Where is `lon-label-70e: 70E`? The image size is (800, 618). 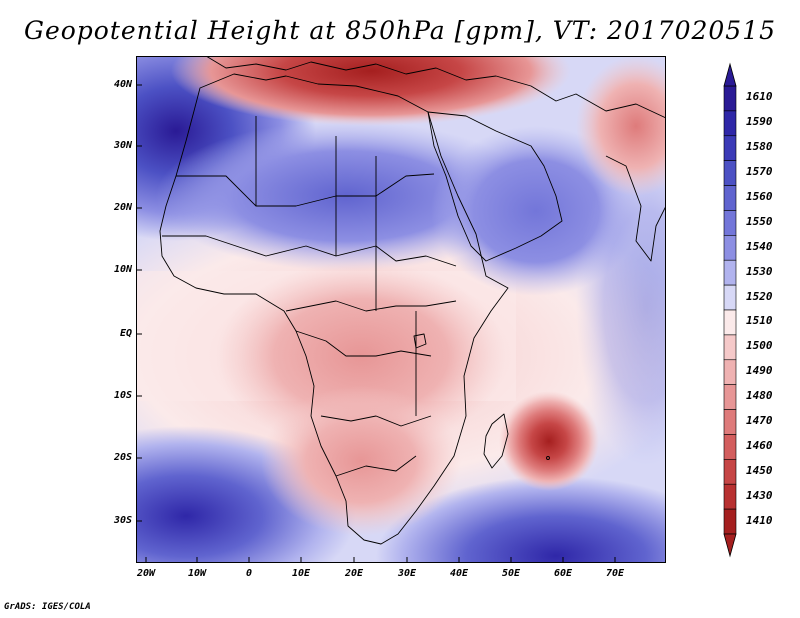 lon-label-70e: 70E is located at coordinates (615, 573).